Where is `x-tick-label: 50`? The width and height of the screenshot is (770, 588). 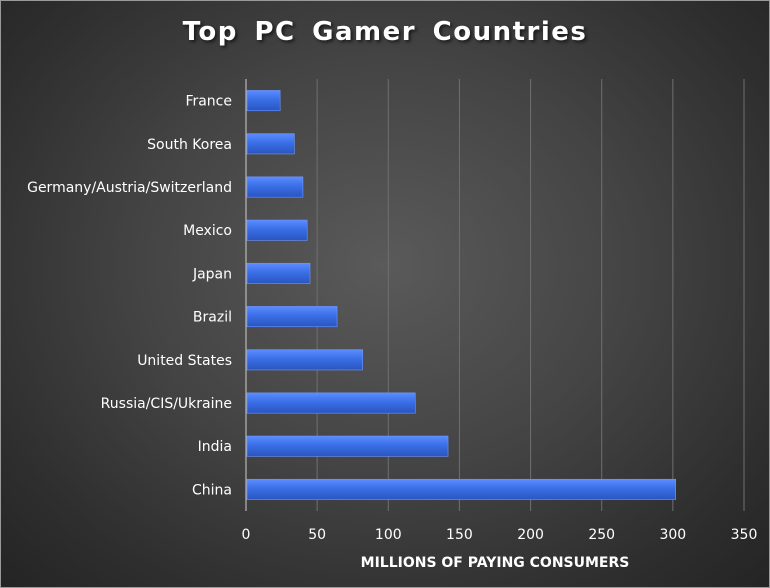 x-tick-label: 50 is located at coordinates (317, 535).